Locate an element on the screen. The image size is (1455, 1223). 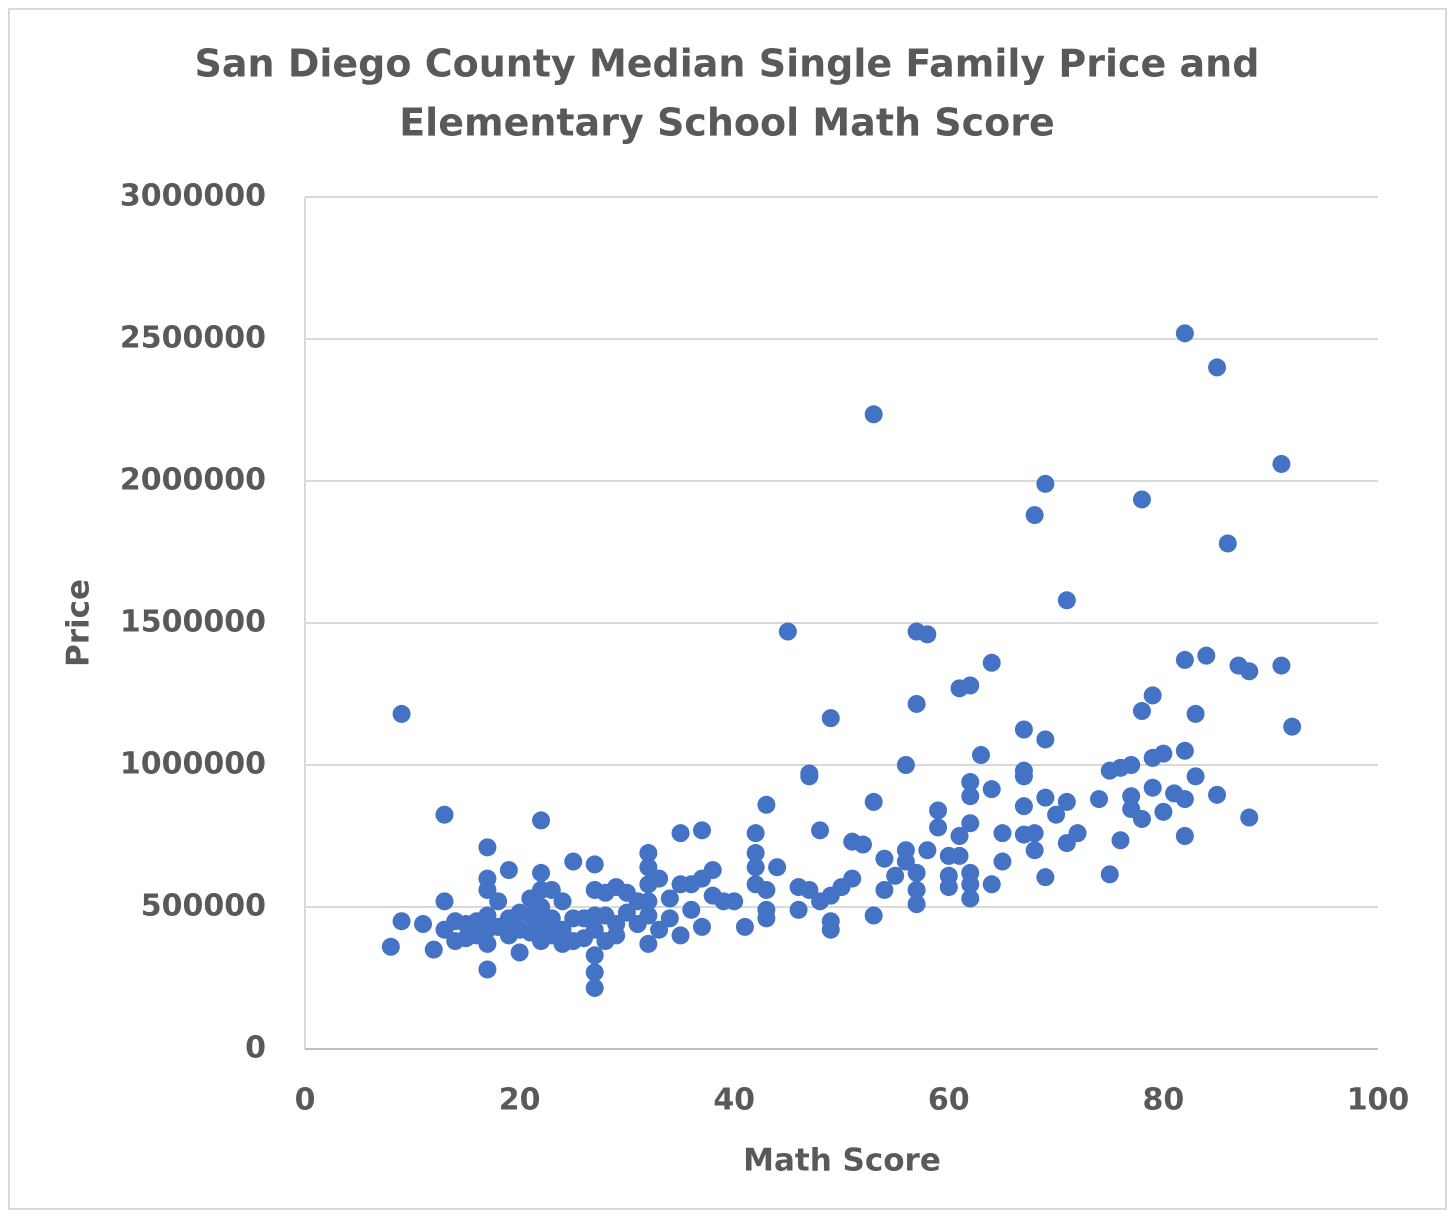
chart-subtitle: Elementary School Math Score is located at coordinates (727, 123).